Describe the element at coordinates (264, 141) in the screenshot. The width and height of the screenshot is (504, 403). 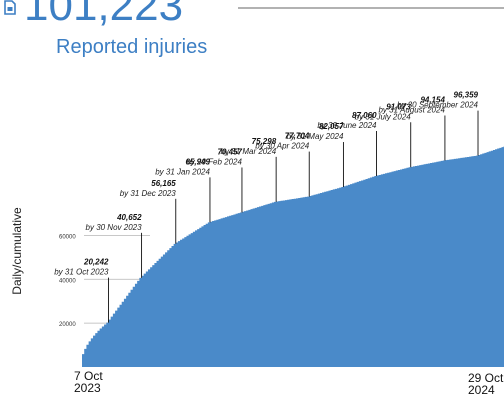
I see `milestone-value-label: 75,298` at that location.